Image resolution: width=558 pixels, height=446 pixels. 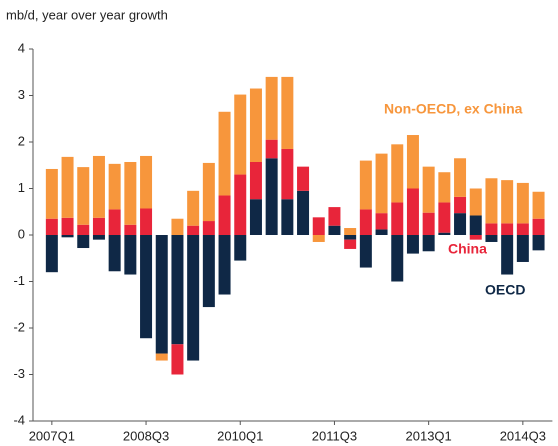 I want to click on x-tick-label: 2014Q3, so click(x=523, y=435).